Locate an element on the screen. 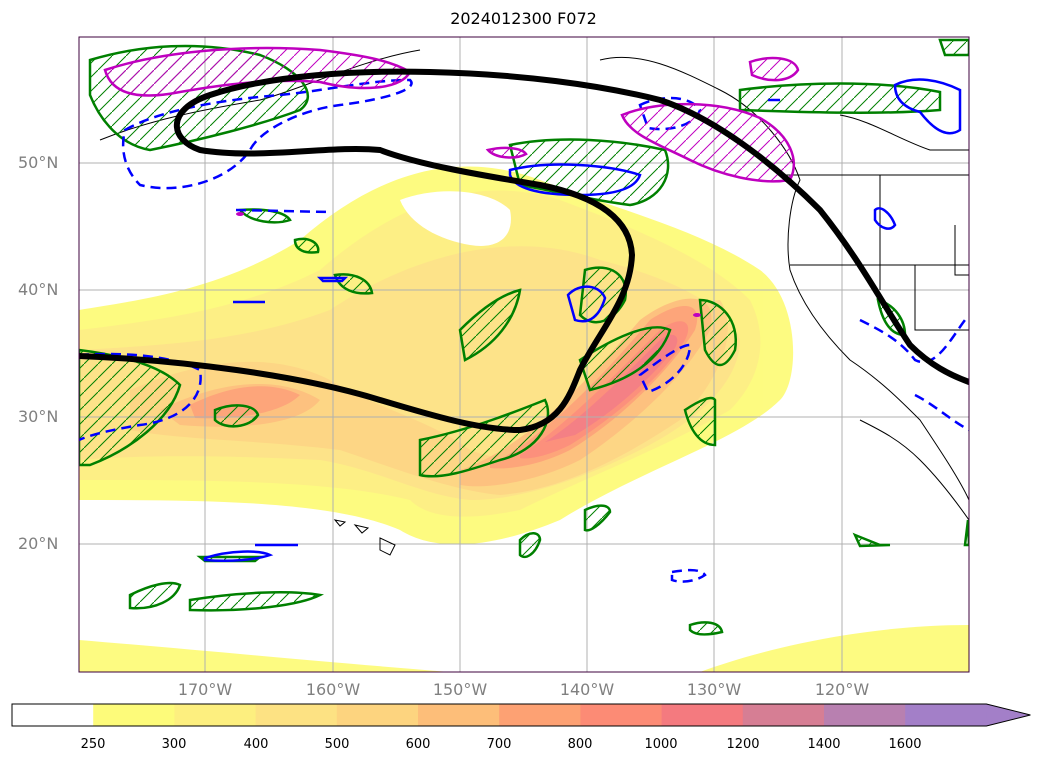  small-markers is located at coordinates (468, 264).